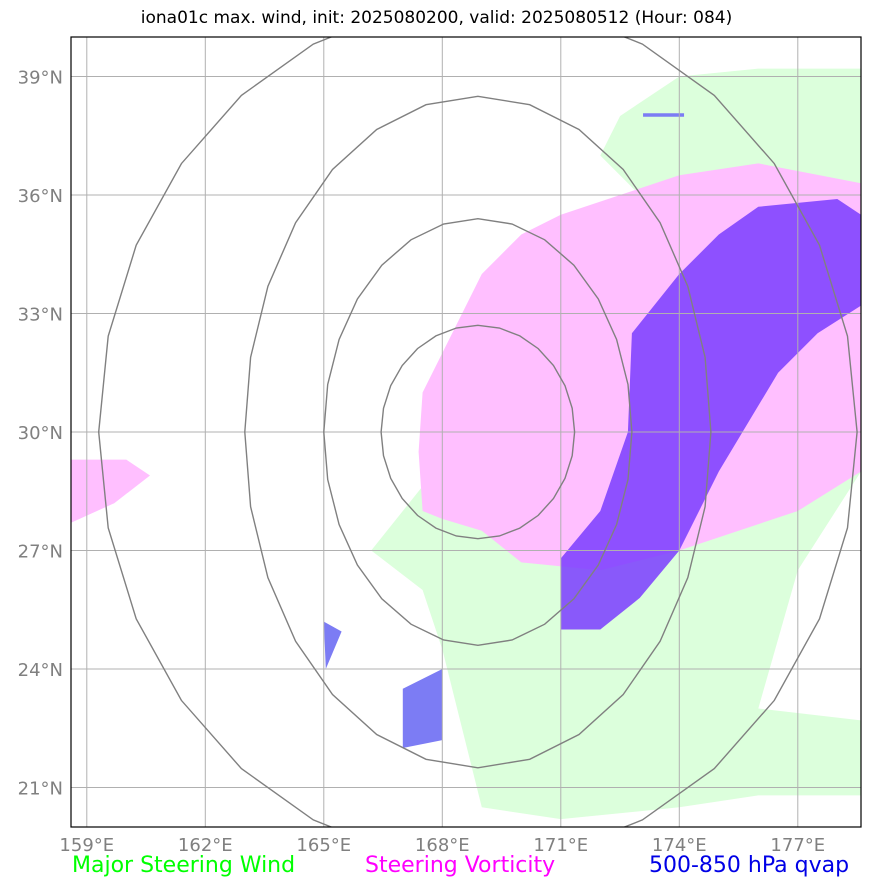 The height and width of the screenshot is (891, 873). I want to click on lat-tick-label: 30°N, so click(40, 433).